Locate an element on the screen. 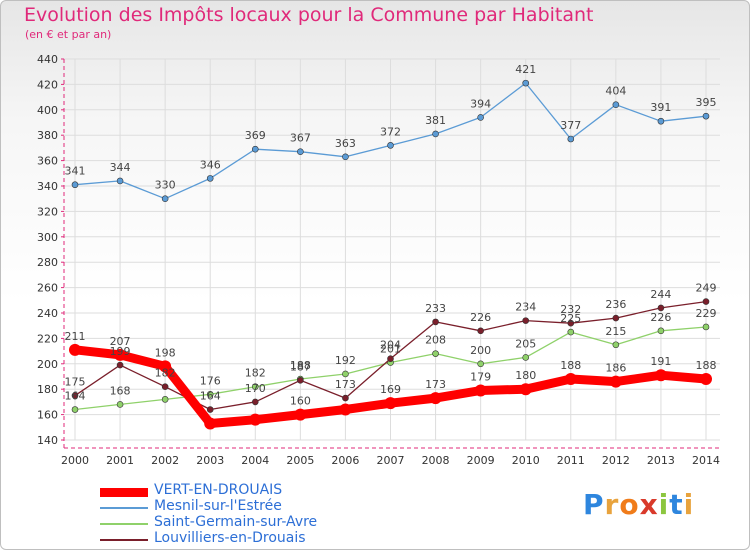  data-label: 215 is located at coordinates (615, 331).